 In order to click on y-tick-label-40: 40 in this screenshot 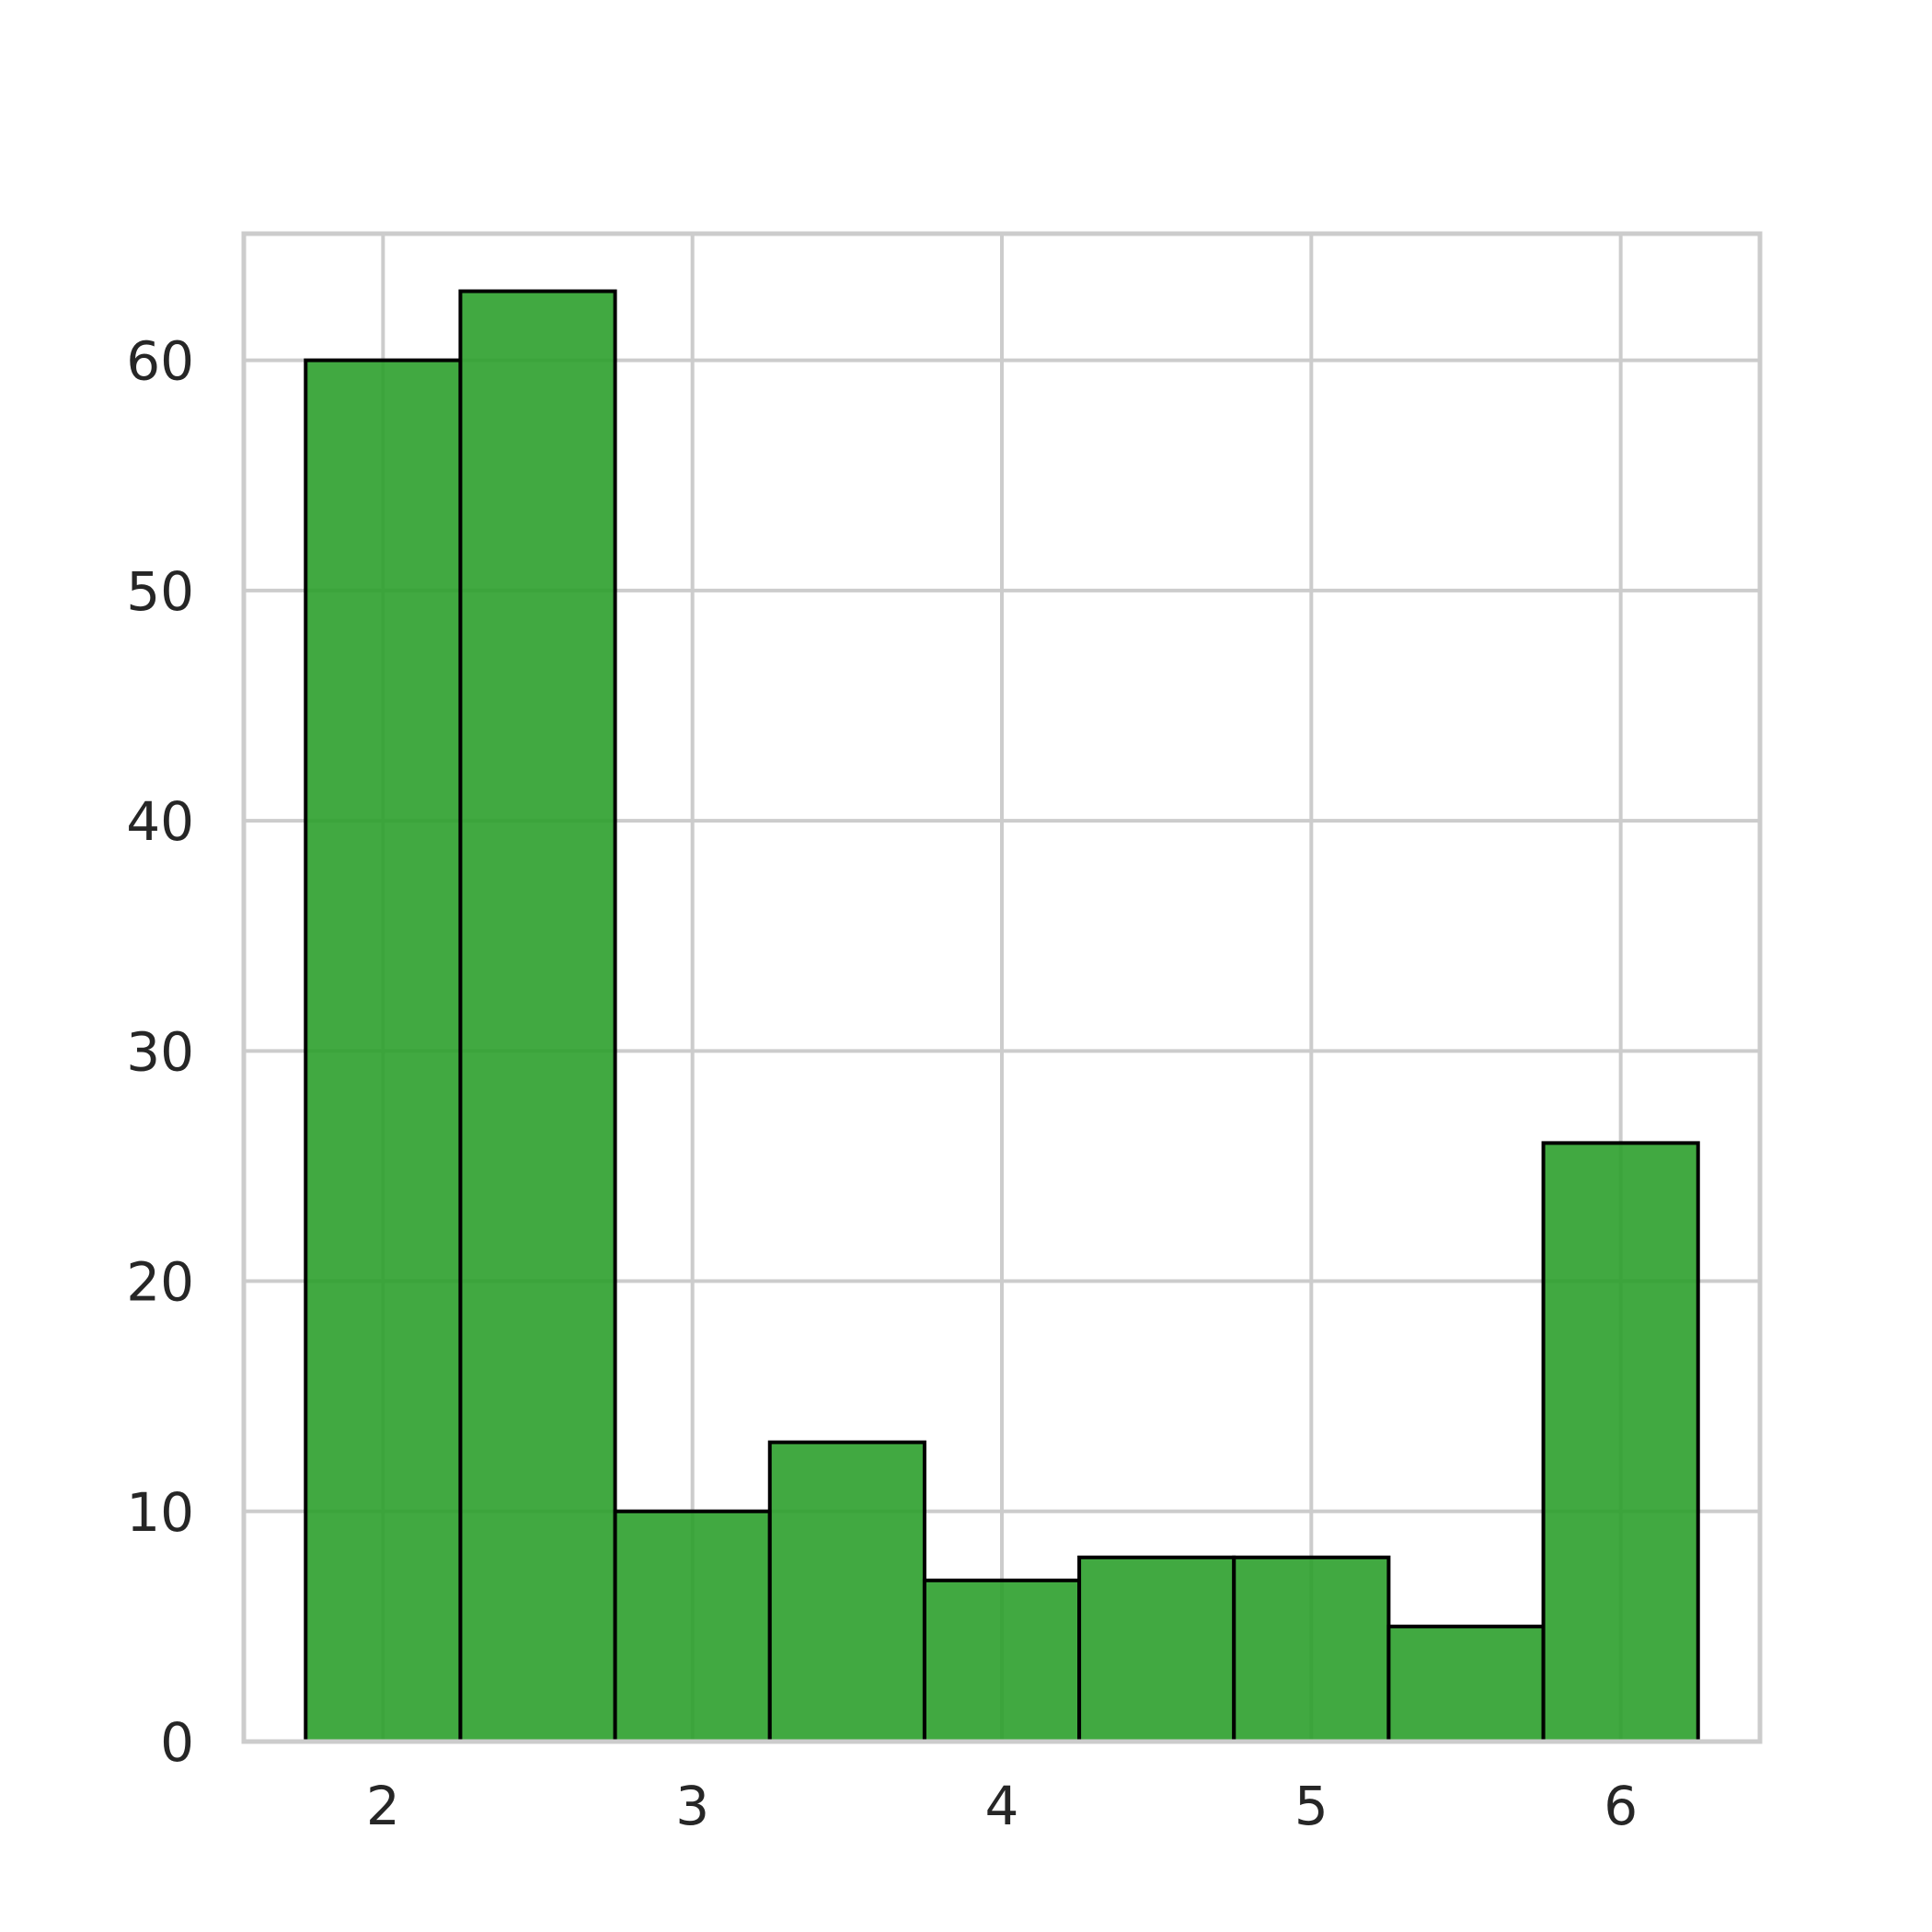, I will do `click(160, 821)`.